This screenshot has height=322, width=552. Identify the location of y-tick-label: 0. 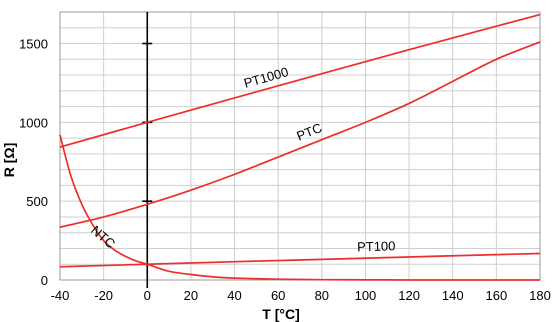
(44, 280).